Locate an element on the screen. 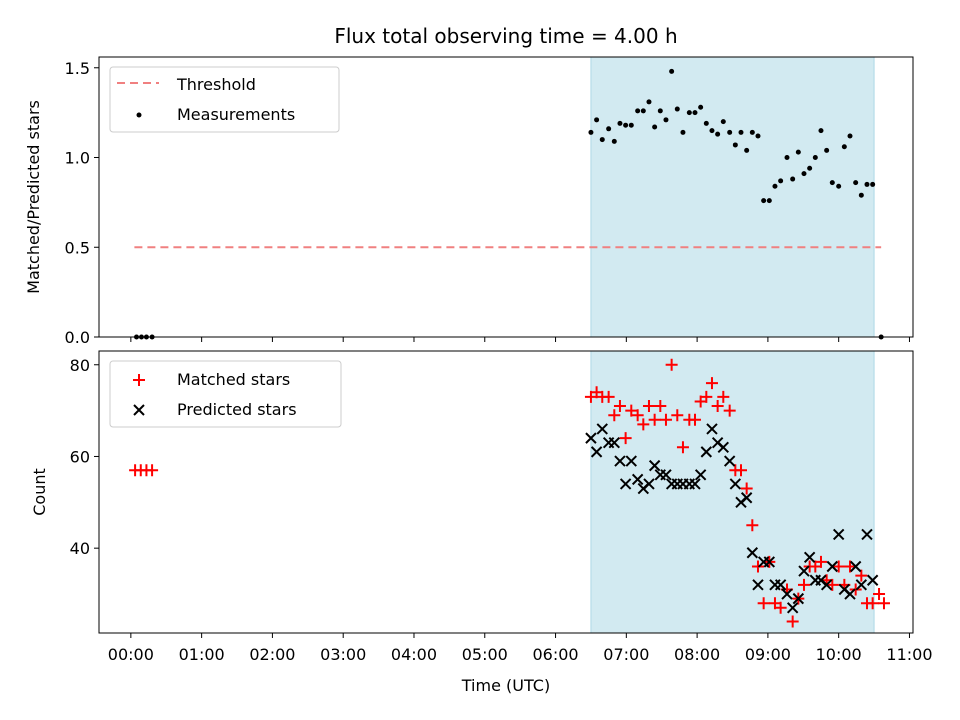 This screenshot has height=720, width=960. top-observing-window is located at coordinates (732, 197).